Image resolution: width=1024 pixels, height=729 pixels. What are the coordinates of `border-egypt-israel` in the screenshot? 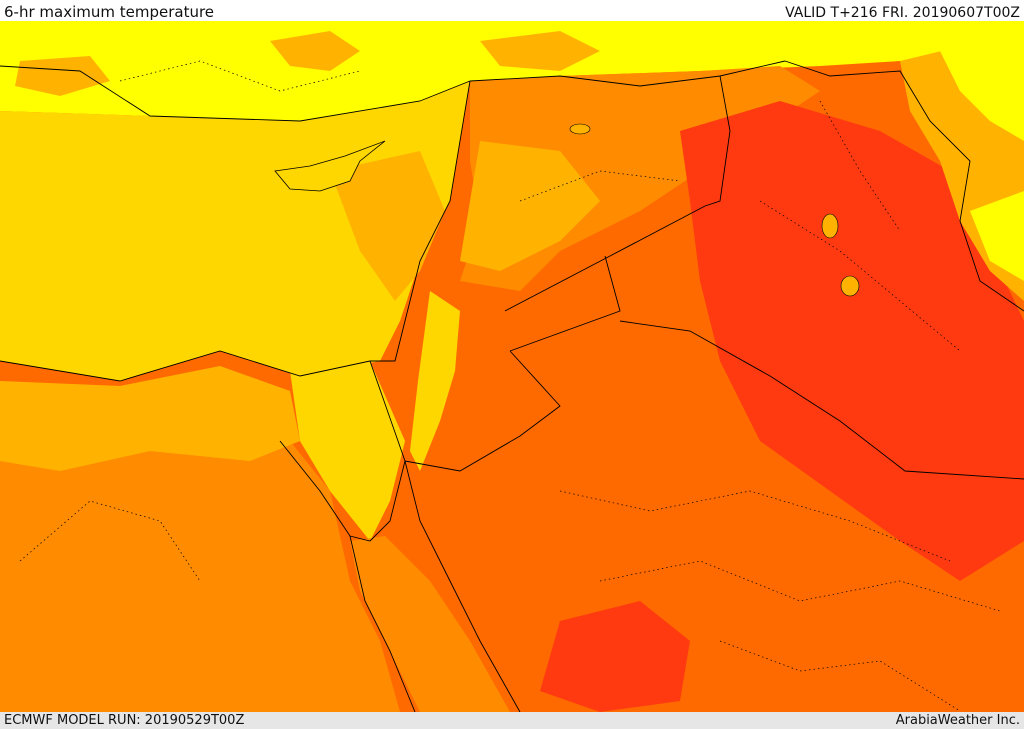 It's located at (387, 411).